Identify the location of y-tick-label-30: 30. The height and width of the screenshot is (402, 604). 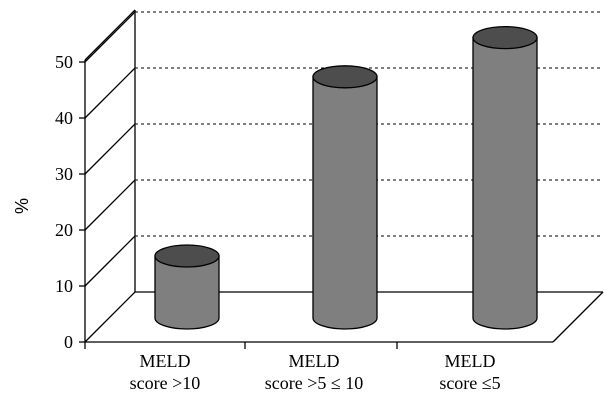
(64, 174).